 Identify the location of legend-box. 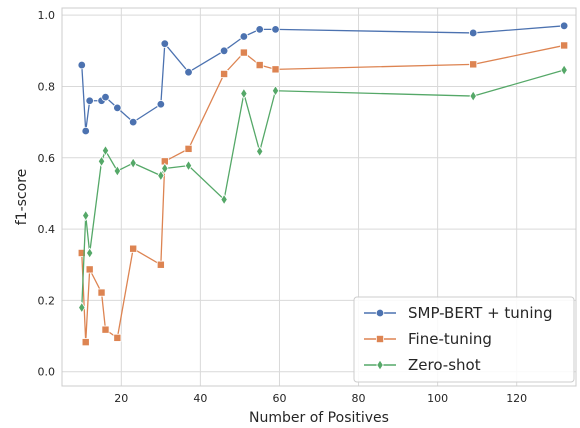
(464, 339).